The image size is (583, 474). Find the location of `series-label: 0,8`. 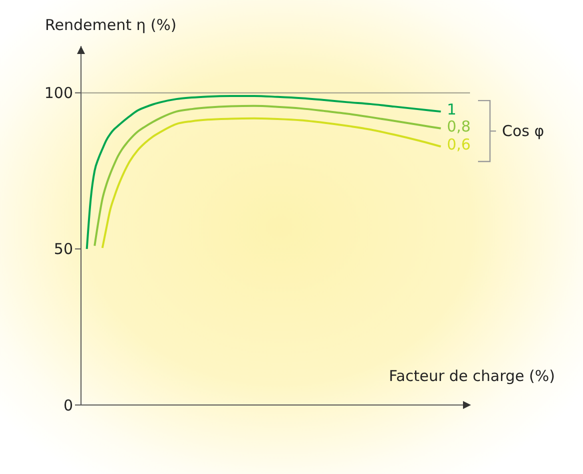

series-label: 0,8 is located at coordinates (458, 126).